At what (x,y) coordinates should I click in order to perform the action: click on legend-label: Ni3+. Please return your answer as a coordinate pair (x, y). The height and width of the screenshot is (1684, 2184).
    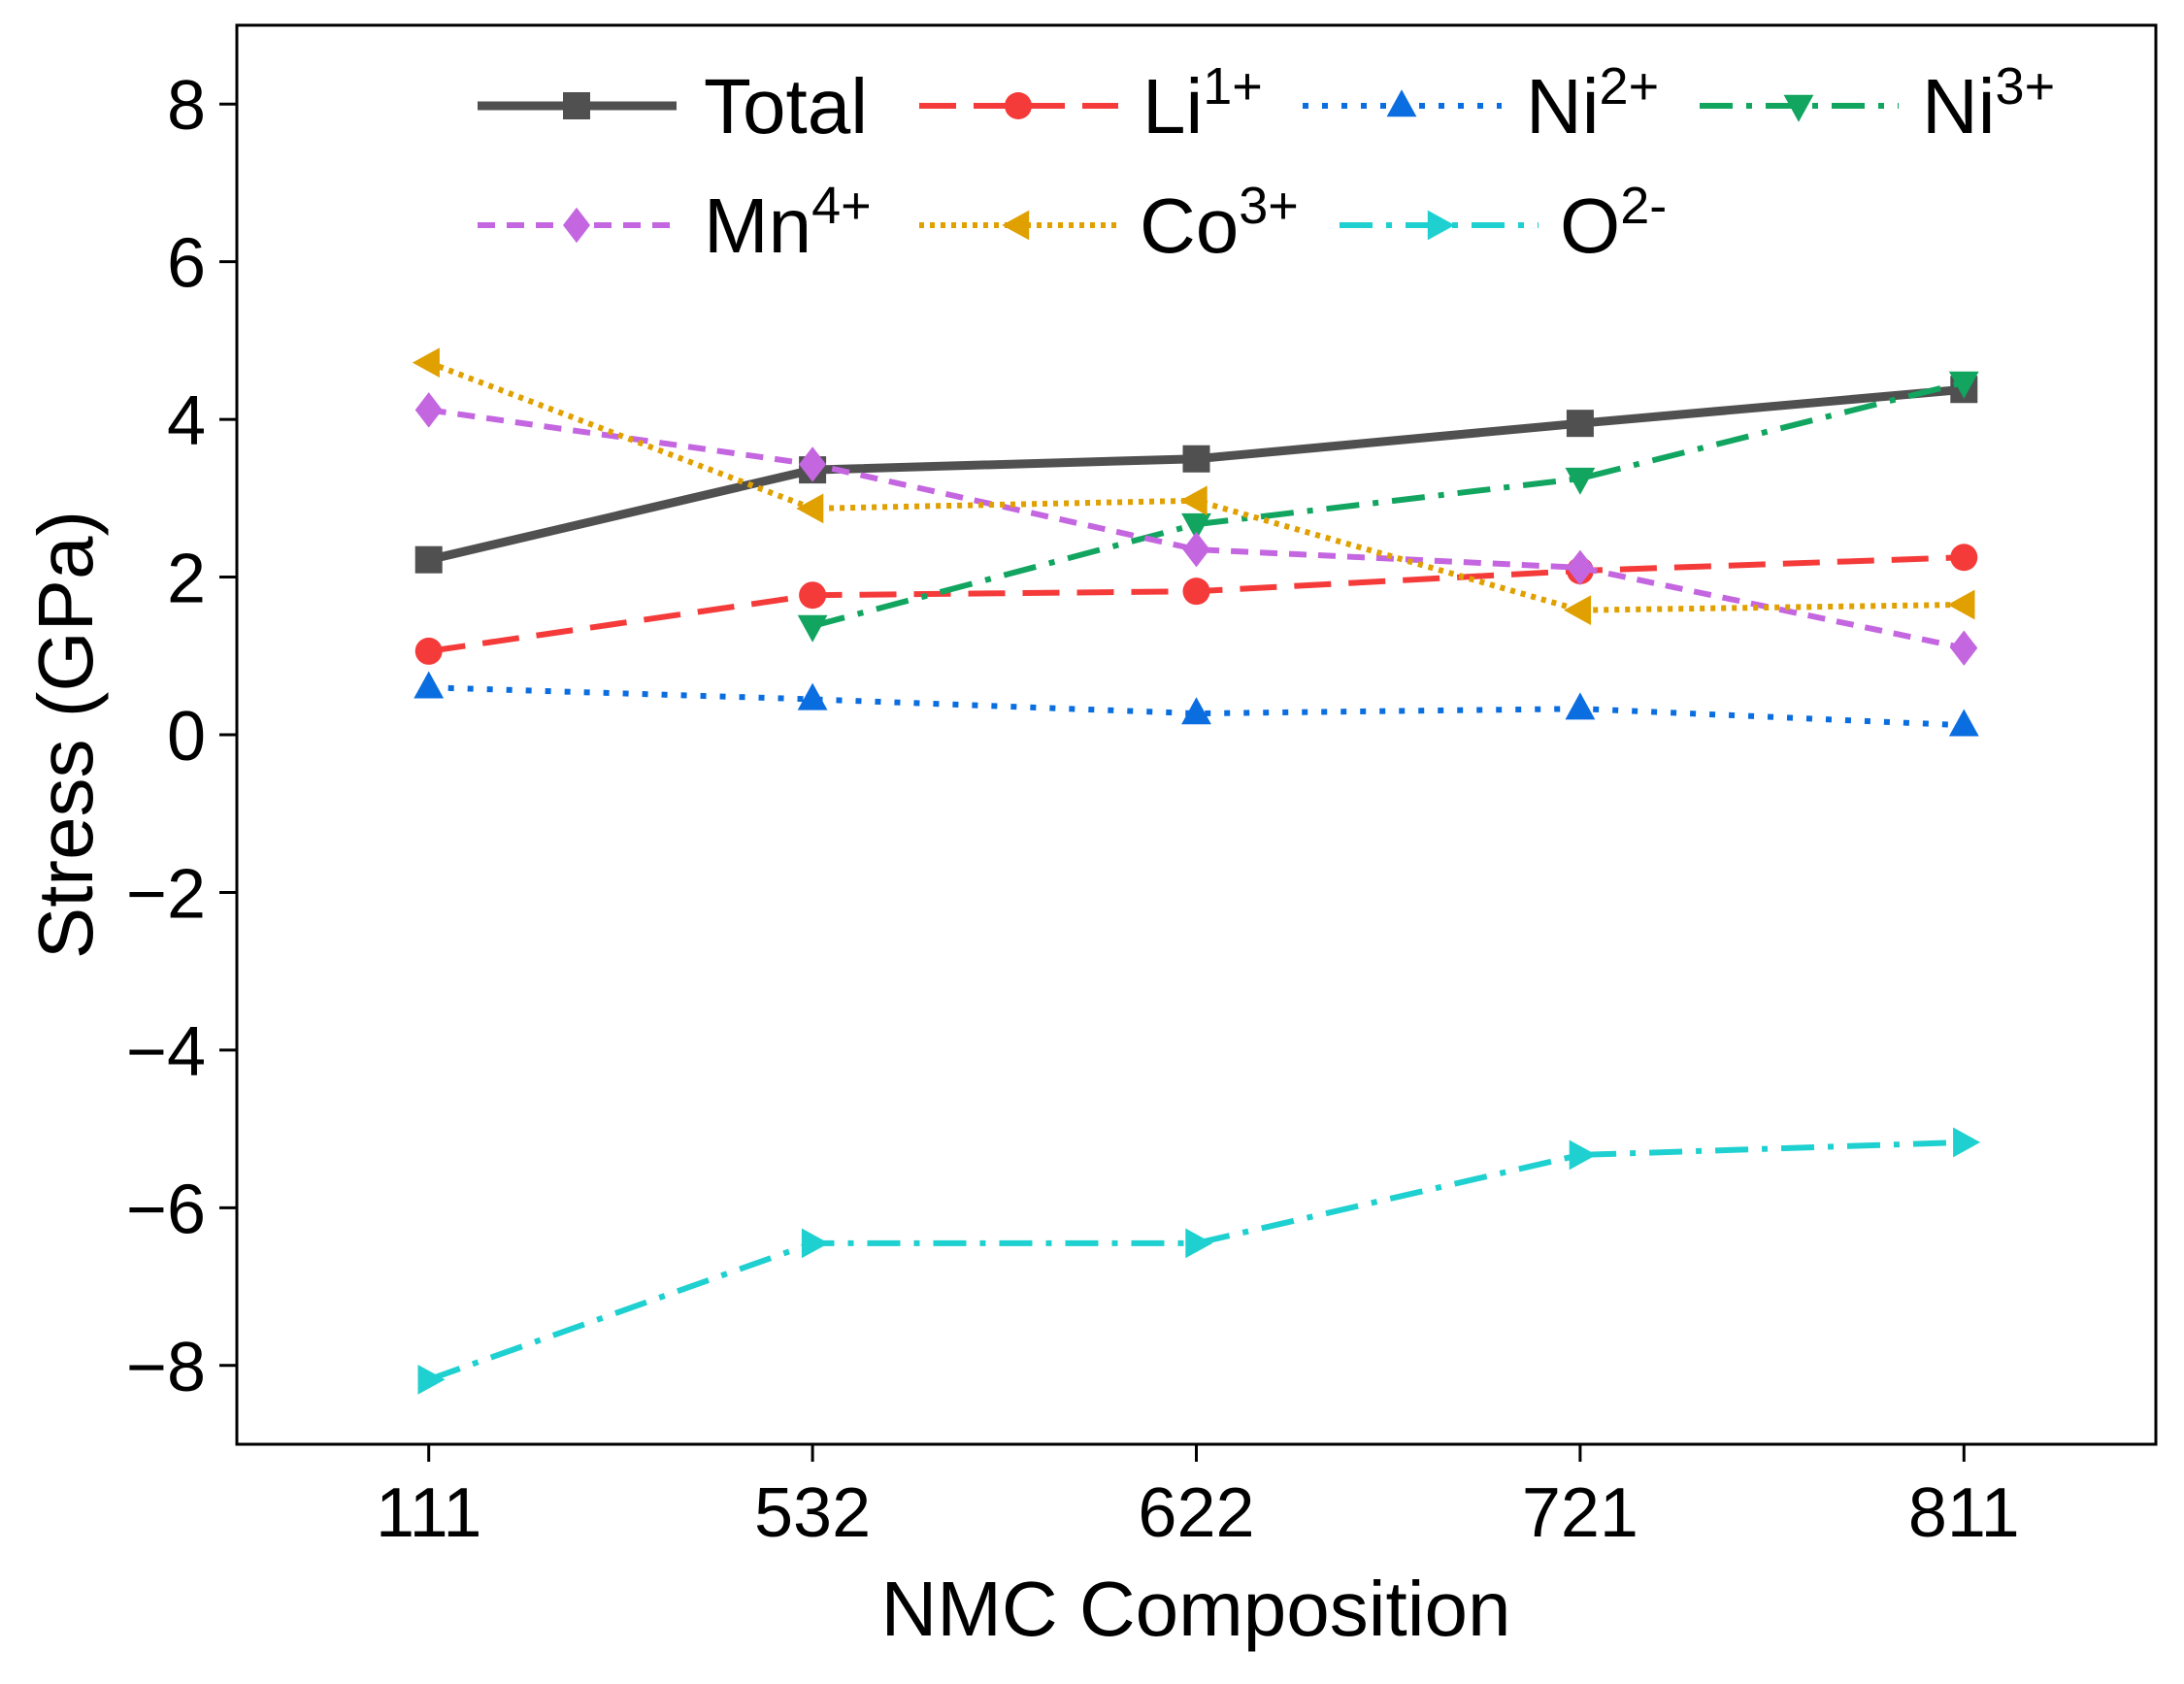
    Looking at the image, I should click on (1988, 103).